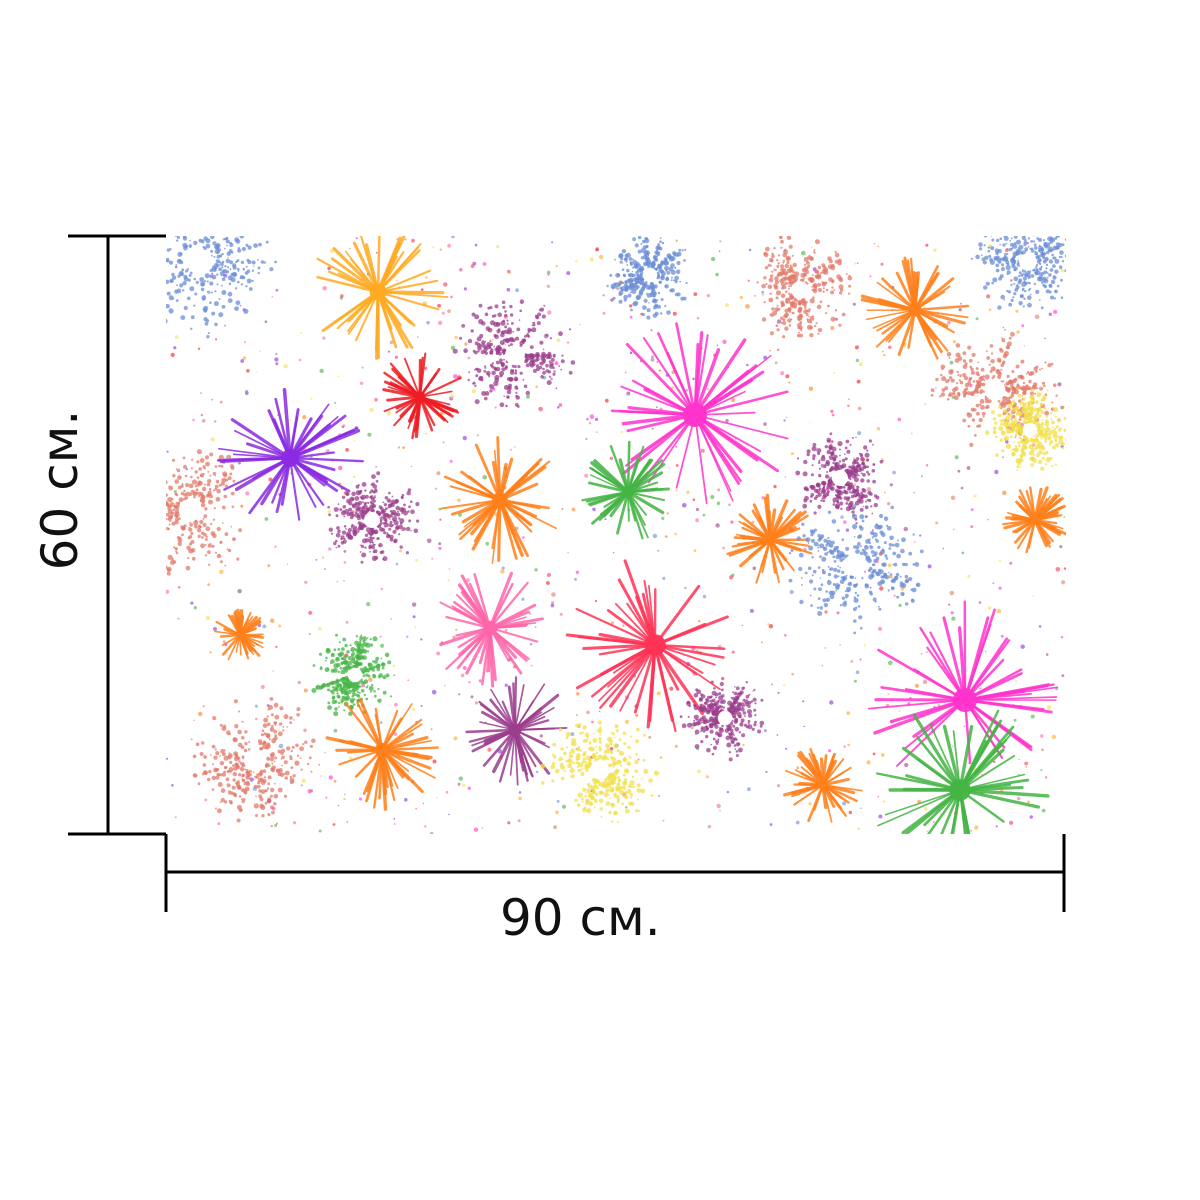  I want to click on height-dimension-label: 60 см., so click(60, 490).